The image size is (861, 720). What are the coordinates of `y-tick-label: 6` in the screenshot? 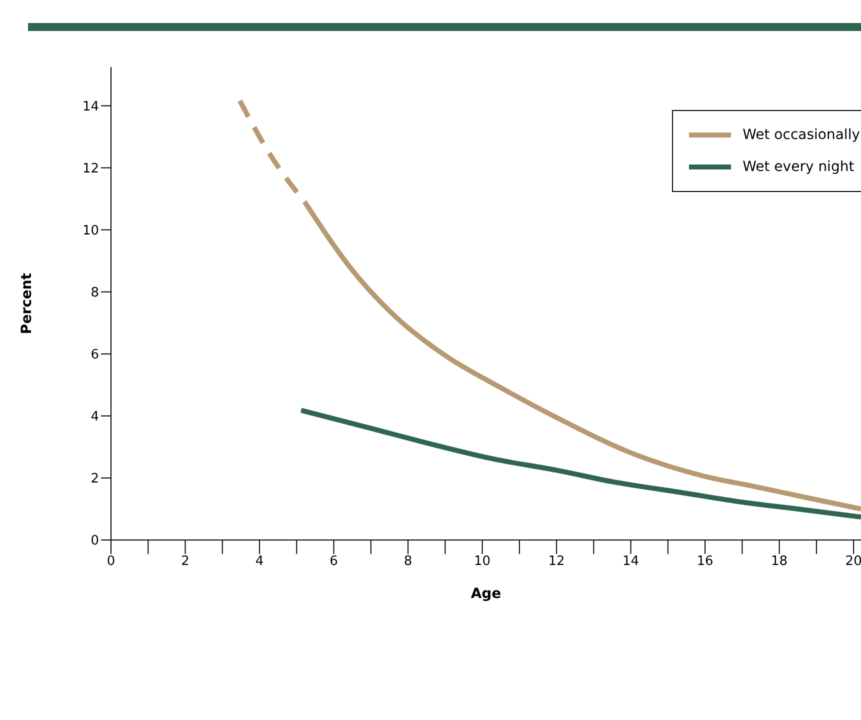 It's located at (94, 355).